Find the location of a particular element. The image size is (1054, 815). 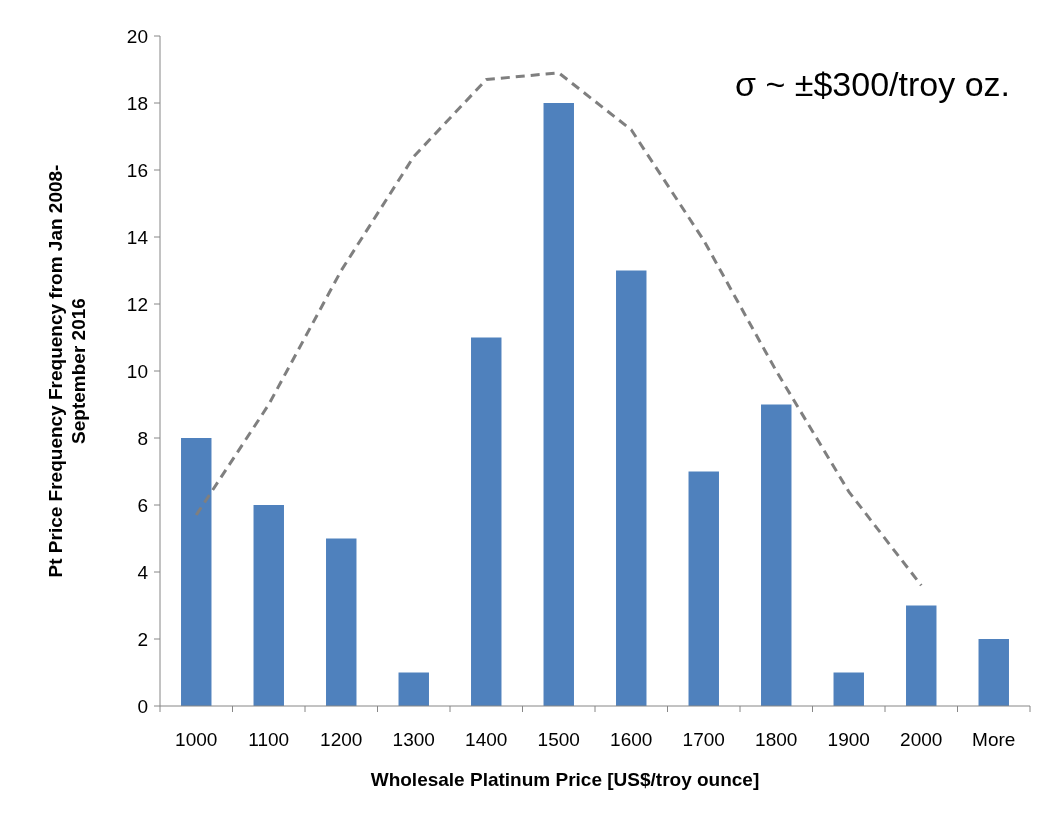

x-tick-label: 1600 is located at coordinates (631, 739).